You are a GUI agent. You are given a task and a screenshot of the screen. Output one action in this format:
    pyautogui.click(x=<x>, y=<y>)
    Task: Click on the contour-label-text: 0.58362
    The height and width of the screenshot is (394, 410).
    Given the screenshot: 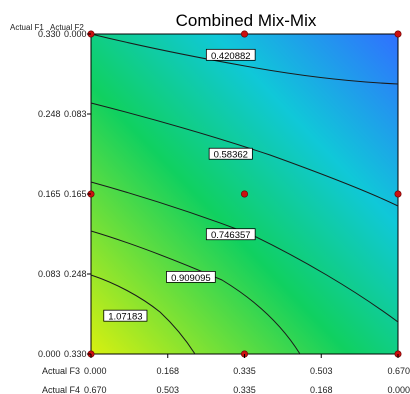 What is the action you would take?
    pyautogui.click(x=231, y=155)
    